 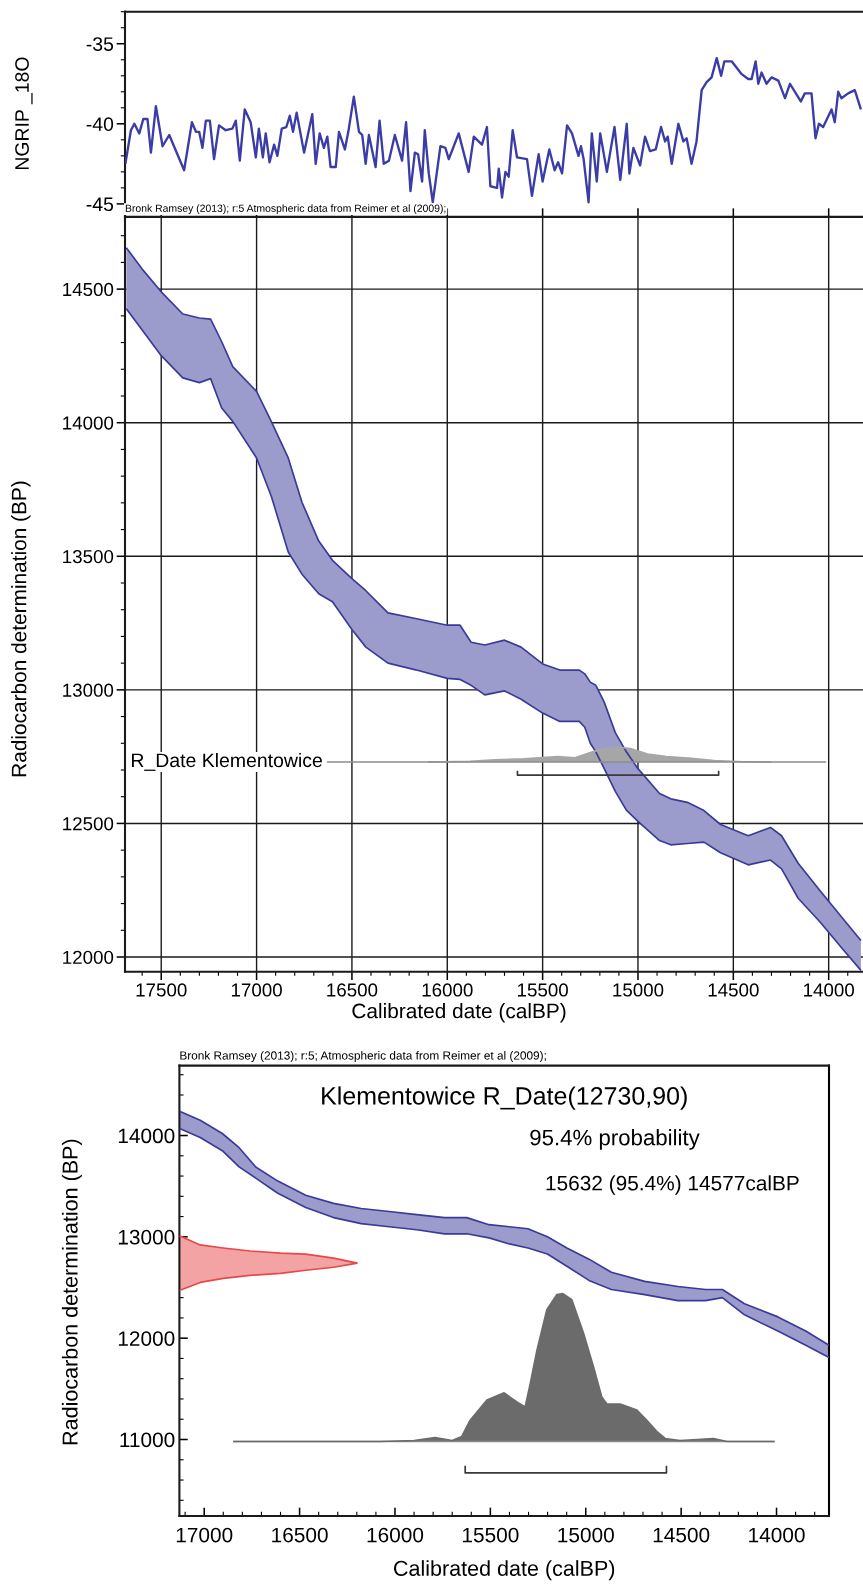 I want to click on line-series, so click(x=494, y=130).